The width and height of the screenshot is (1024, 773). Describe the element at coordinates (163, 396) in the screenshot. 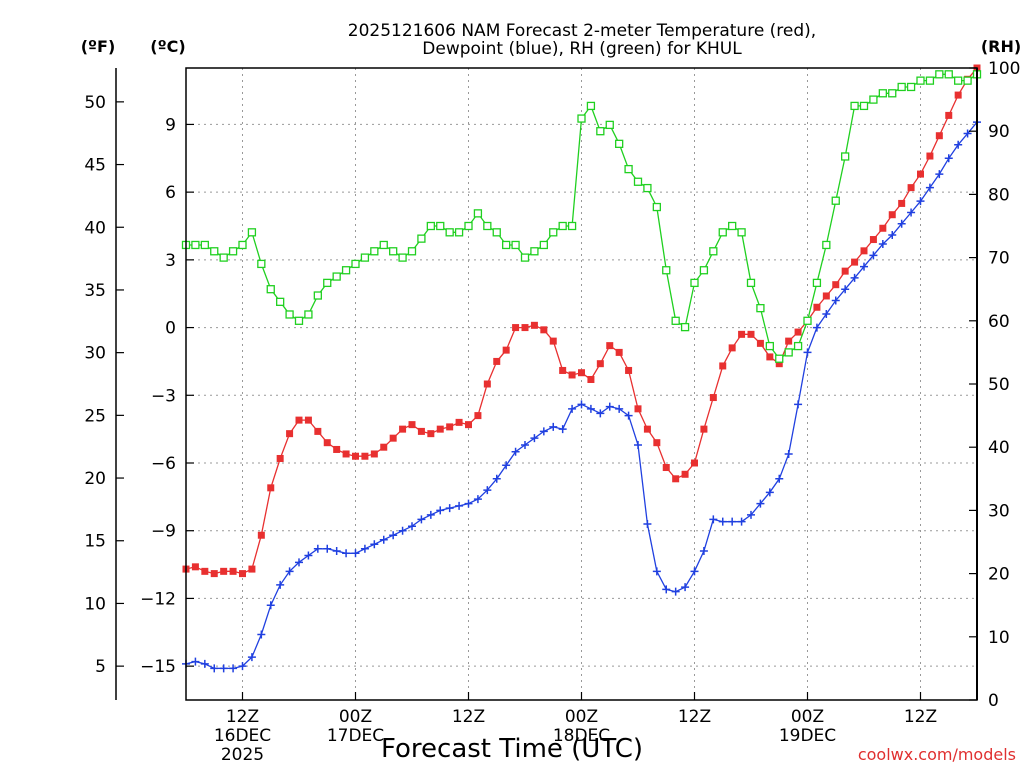

I see `celsius-tick-label: −3` at that location.